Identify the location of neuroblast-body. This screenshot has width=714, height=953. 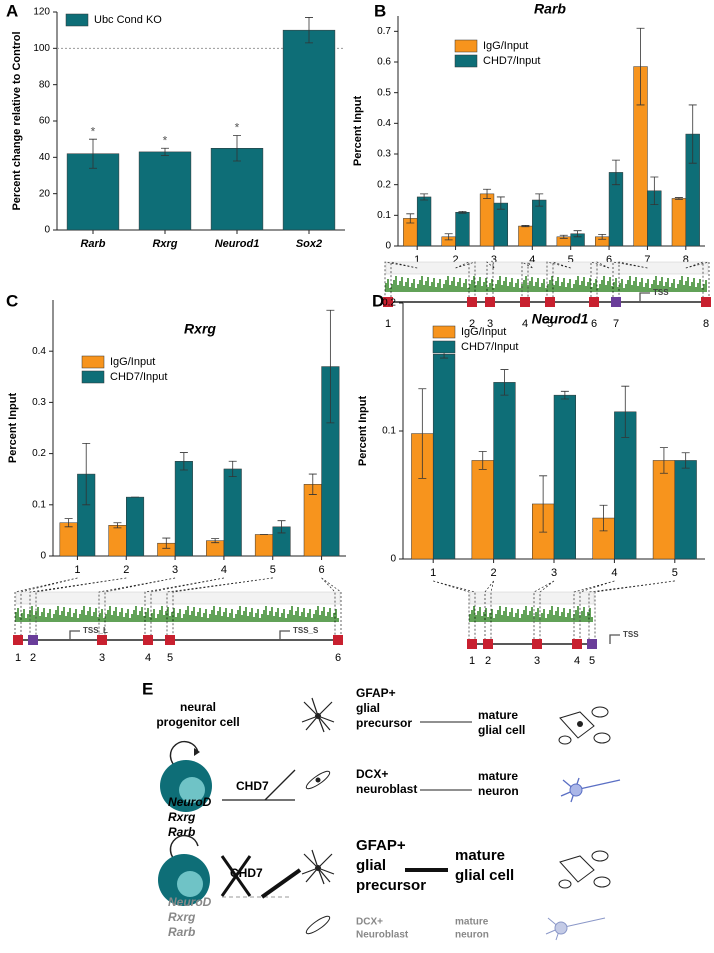
(318, 780).